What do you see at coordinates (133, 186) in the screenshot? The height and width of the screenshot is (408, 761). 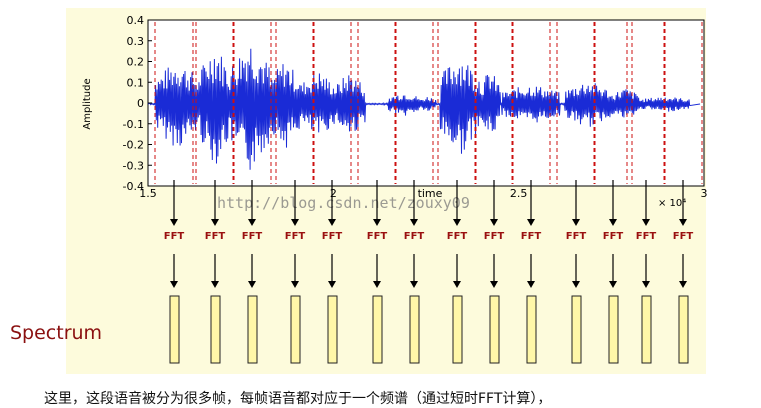 I see `y-tick-label: -0.4` at bounding box center [133, 186].